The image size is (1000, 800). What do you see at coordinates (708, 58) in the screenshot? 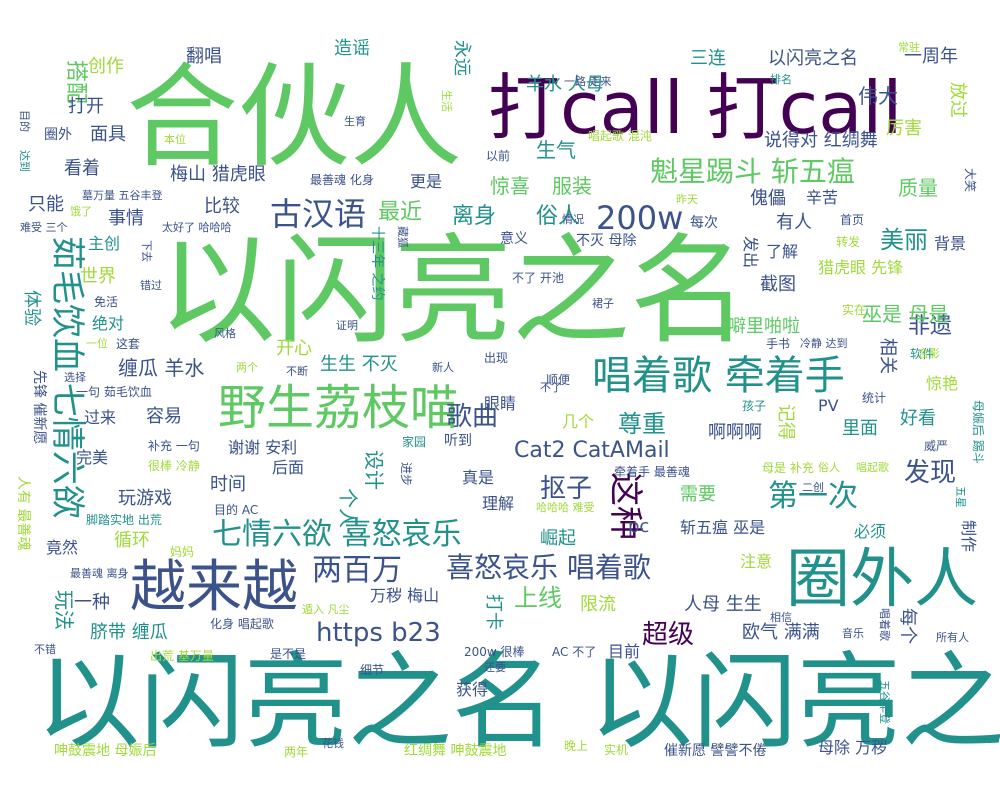
I see `word-sanlian: 三连` at bounding box center [708, 58].